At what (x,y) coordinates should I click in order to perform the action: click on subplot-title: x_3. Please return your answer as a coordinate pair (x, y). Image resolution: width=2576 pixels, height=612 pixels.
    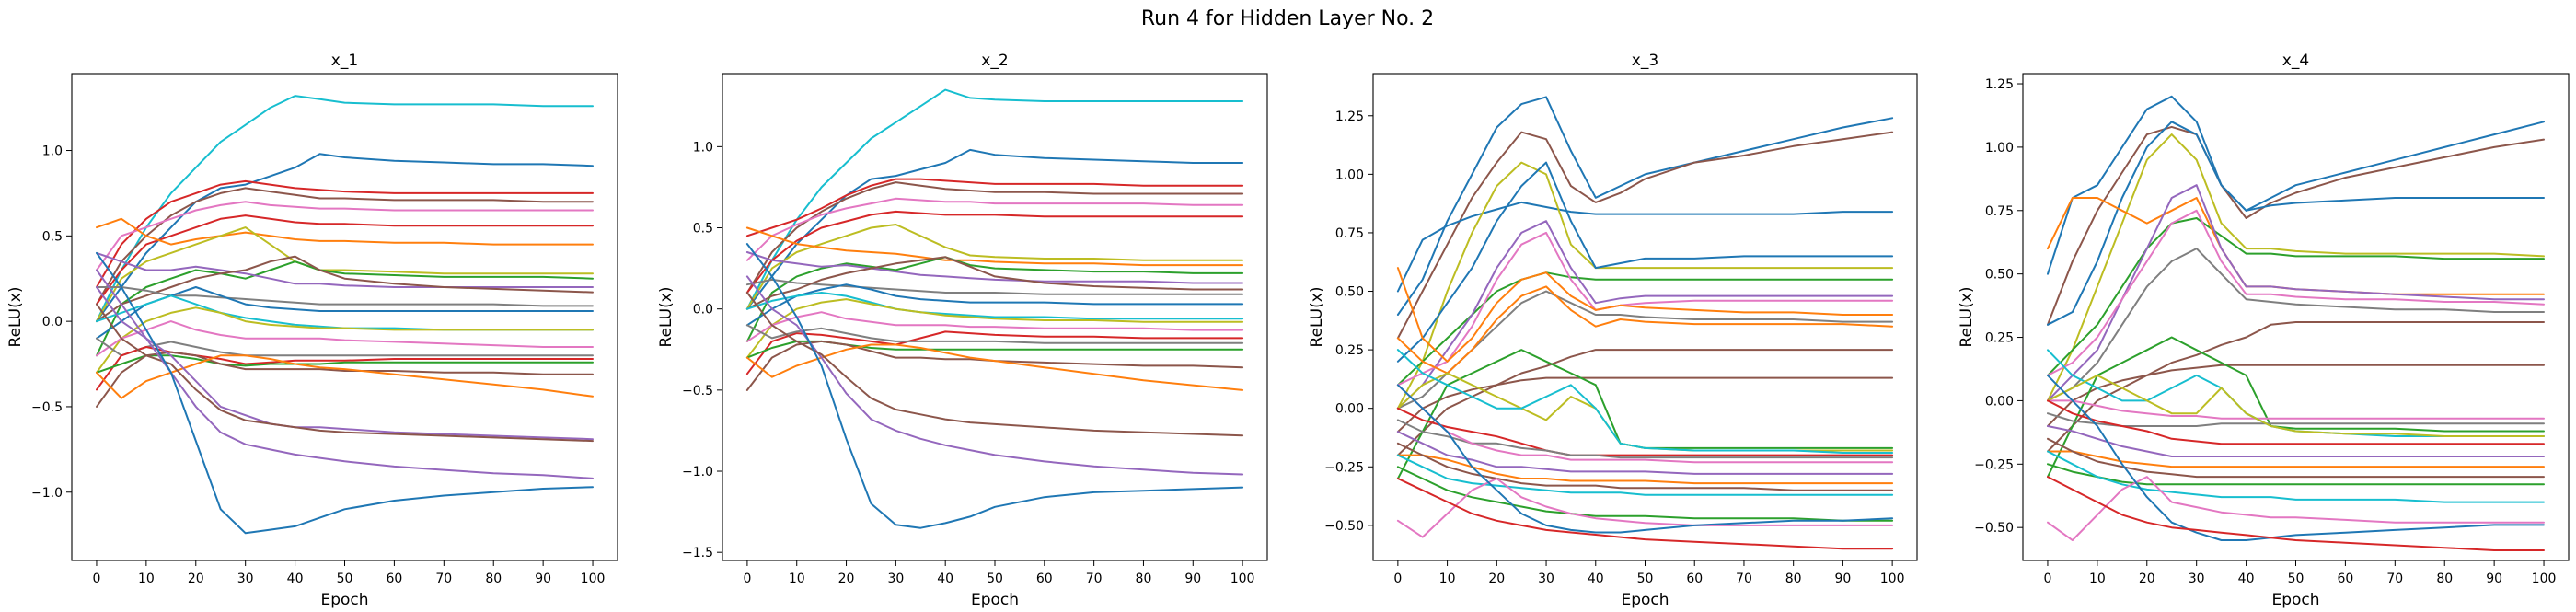
    Looking at the image, I should click on (1645, 61).